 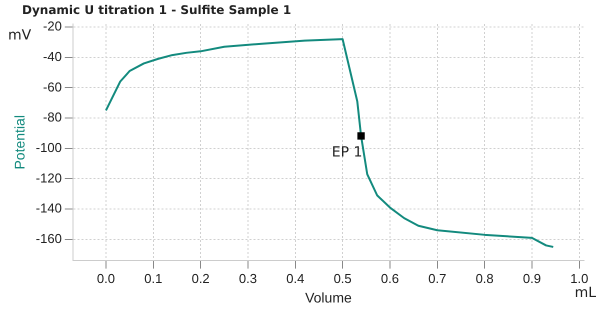 What do you see at coordinates (49, 238) in the screenshot?
I see `y-tick-label: -160` at bounding box center [49, 238].